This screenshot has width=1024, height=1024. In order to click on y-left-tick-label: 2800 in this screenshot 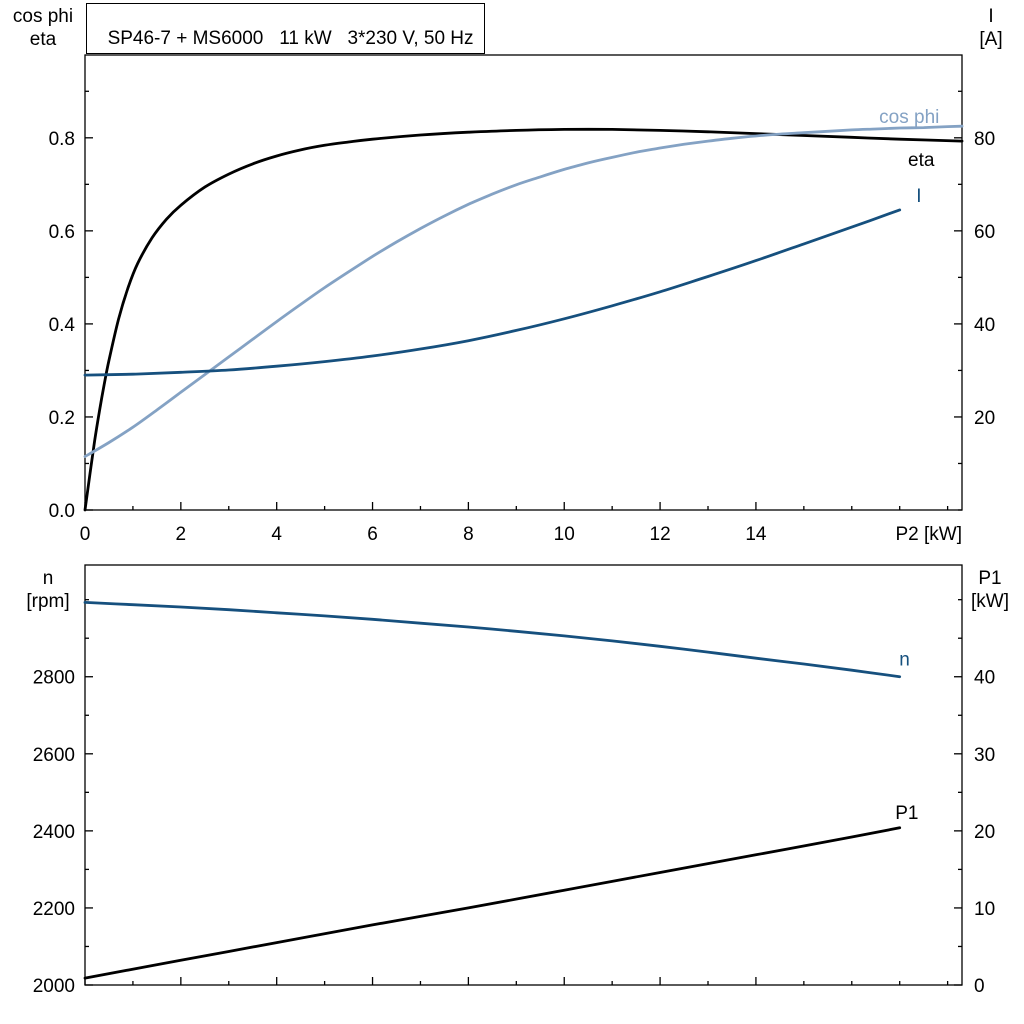, I will do `click(54, 678)`.